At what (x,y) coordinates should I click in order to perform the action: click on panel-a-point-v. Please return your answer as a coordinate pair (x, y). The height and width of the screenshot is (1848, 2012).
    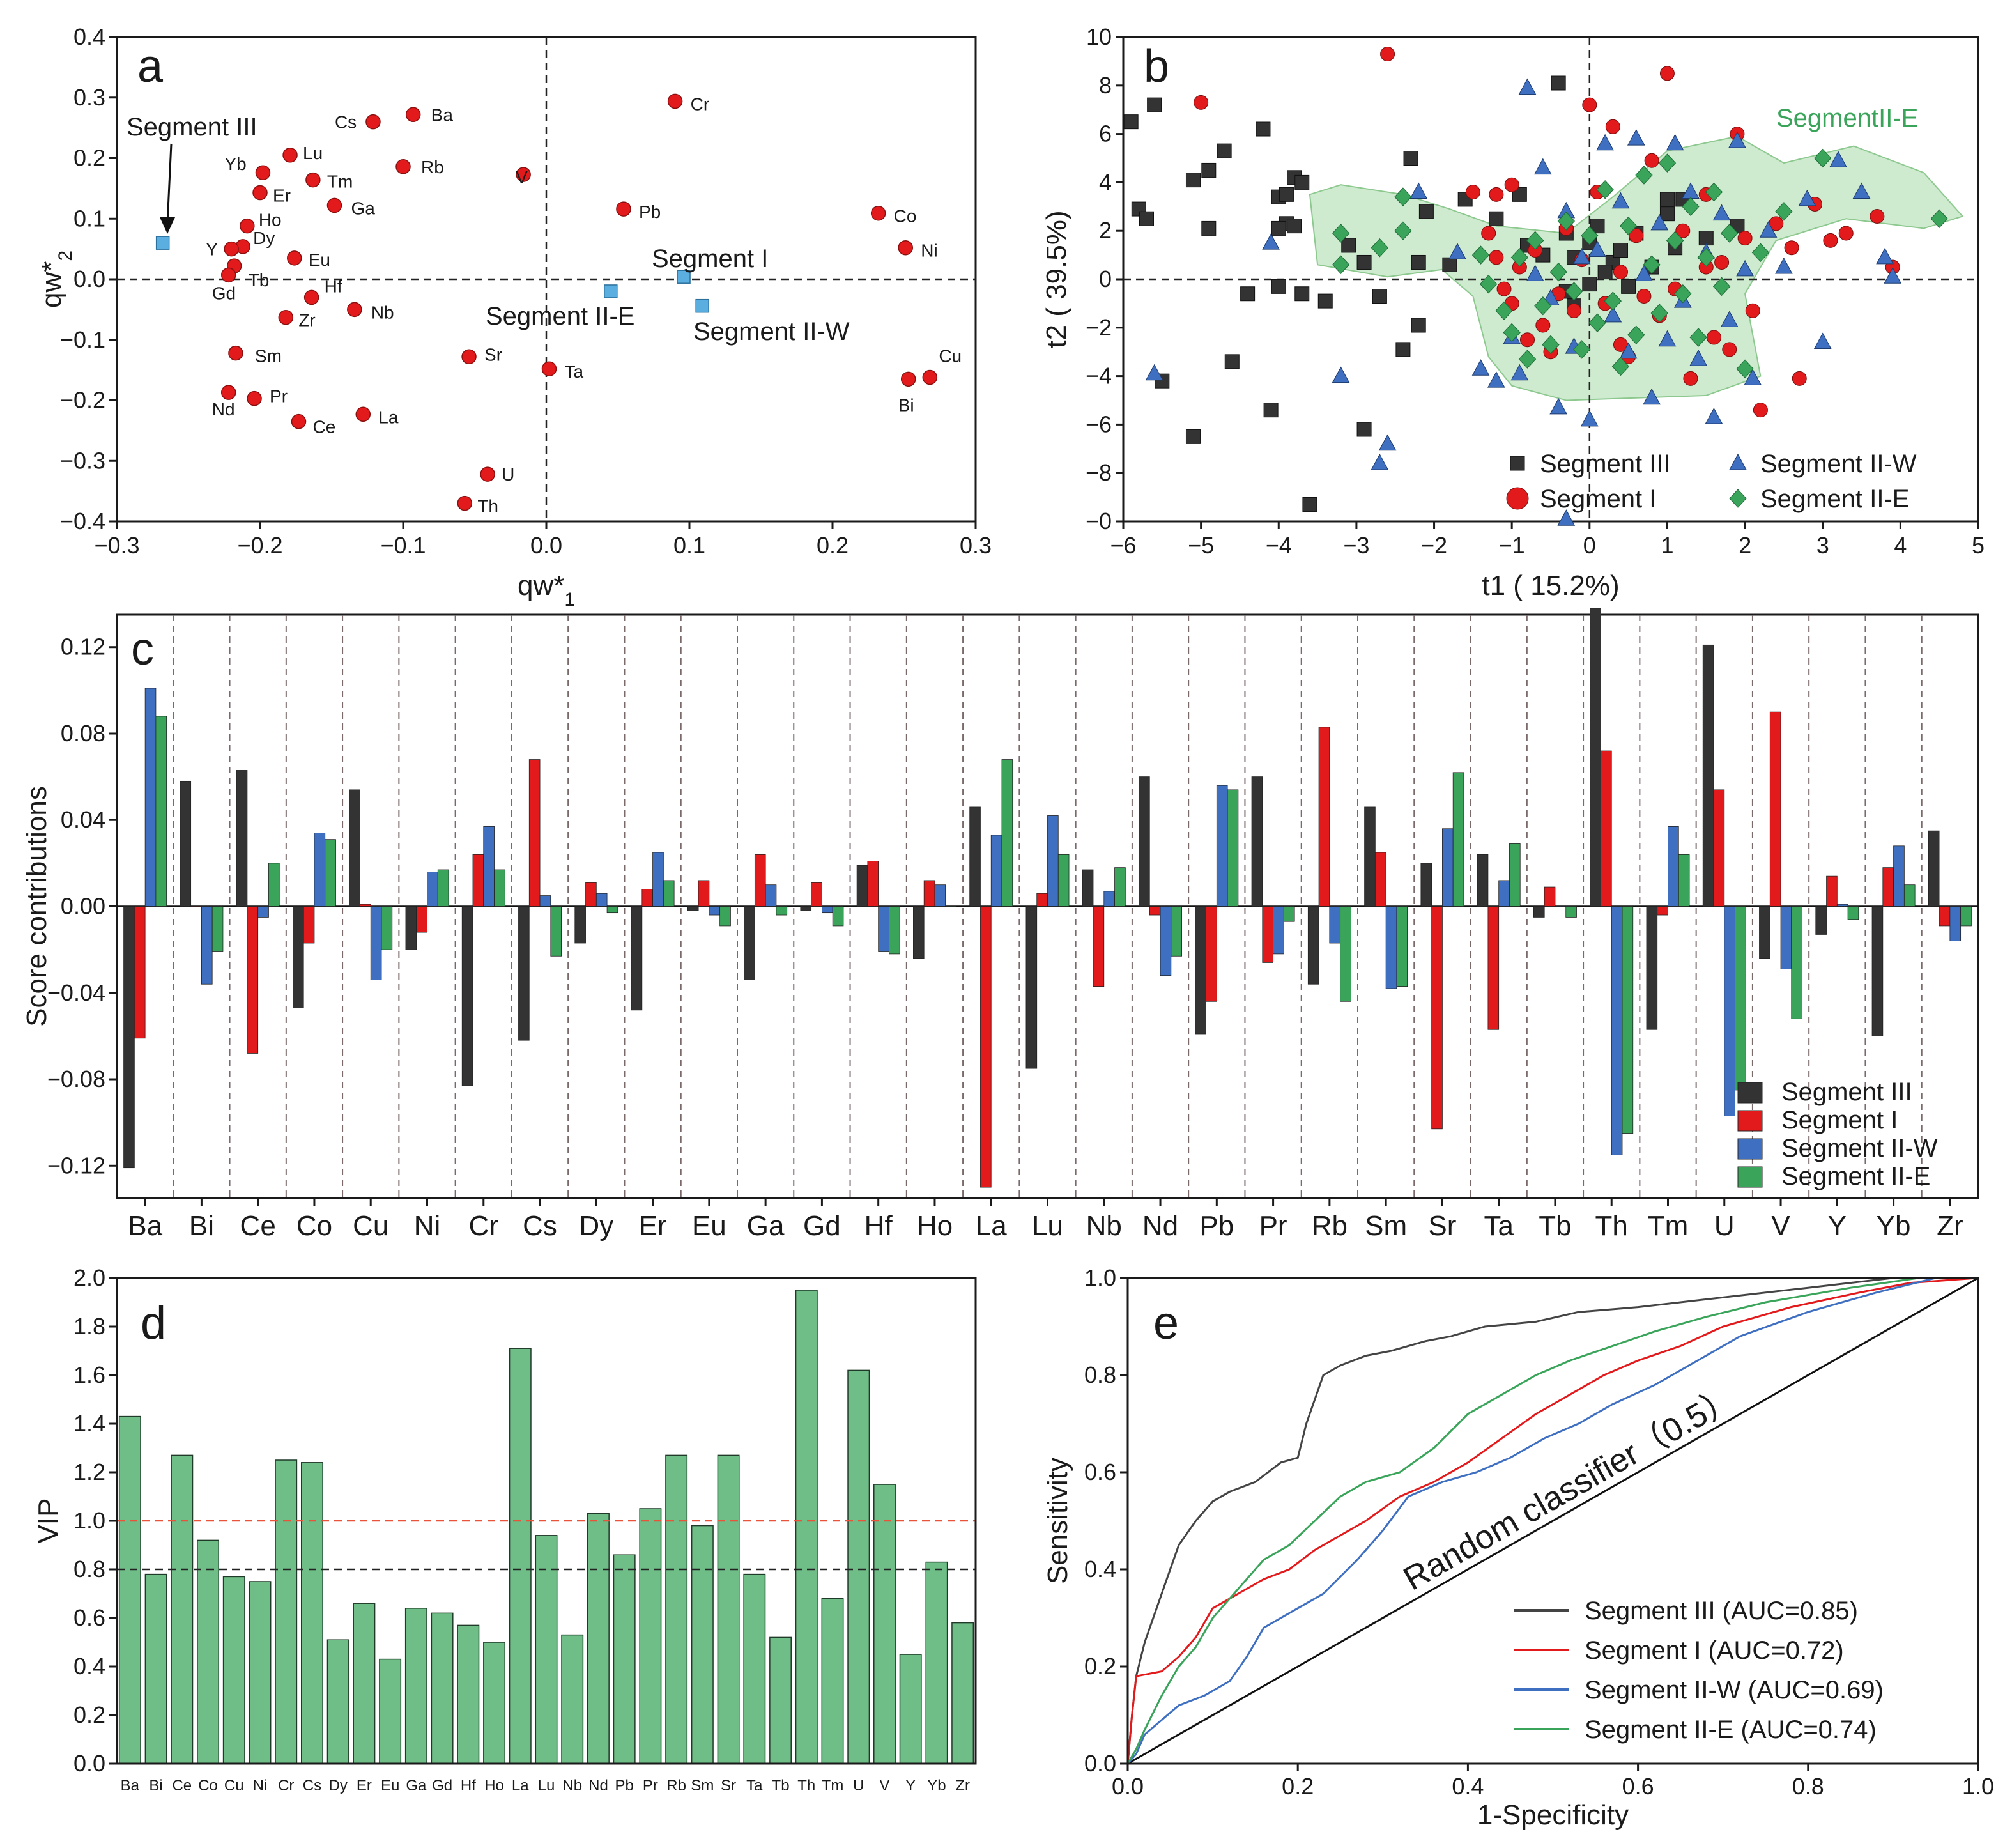
    Looking at the image, I should click on (523, 174).